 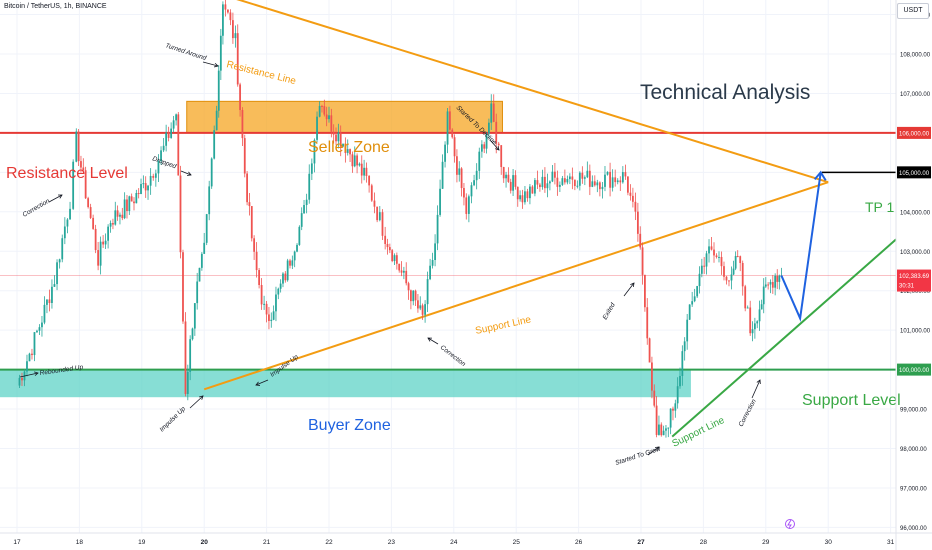 I want to click on tp1-label: TP 1, so click(x=880, y=207).